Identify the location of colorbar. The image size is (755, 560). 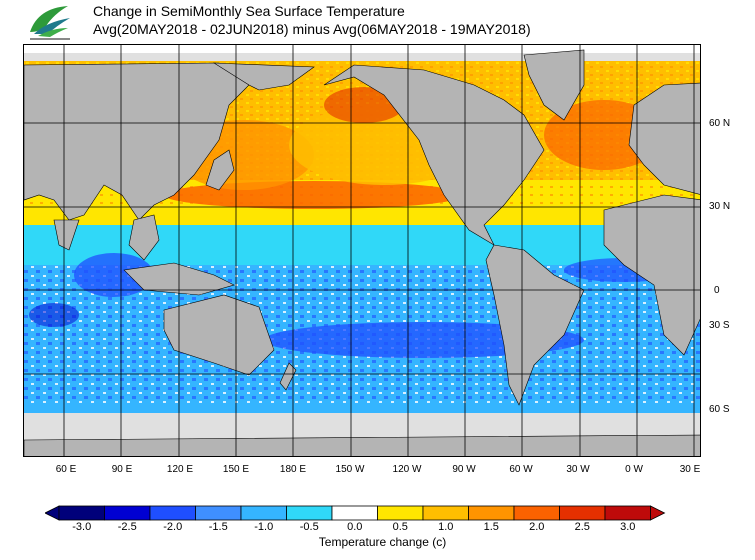
(355, 513).